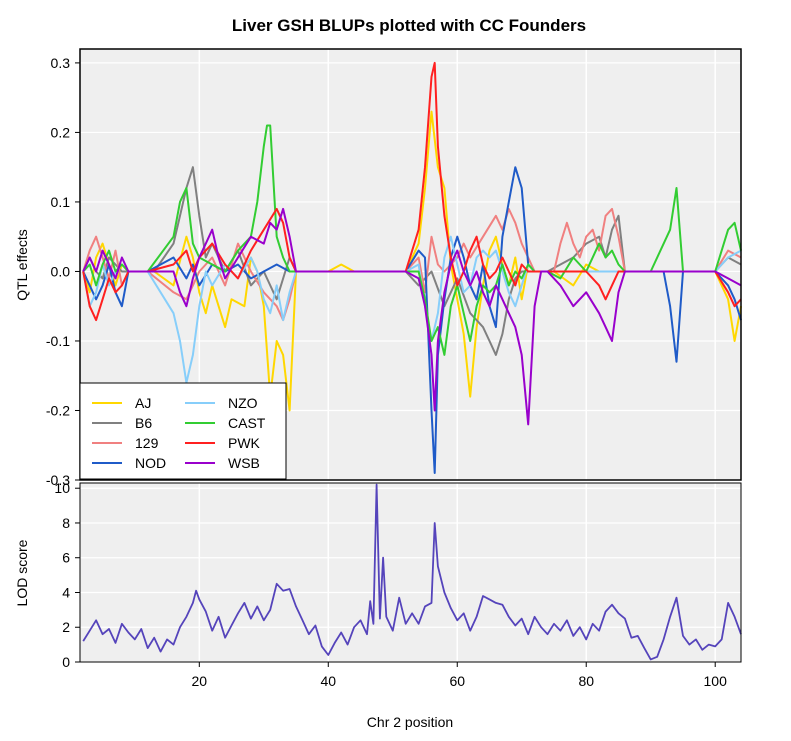  I want to click on x-tick-label: 100, so click(716, 681).